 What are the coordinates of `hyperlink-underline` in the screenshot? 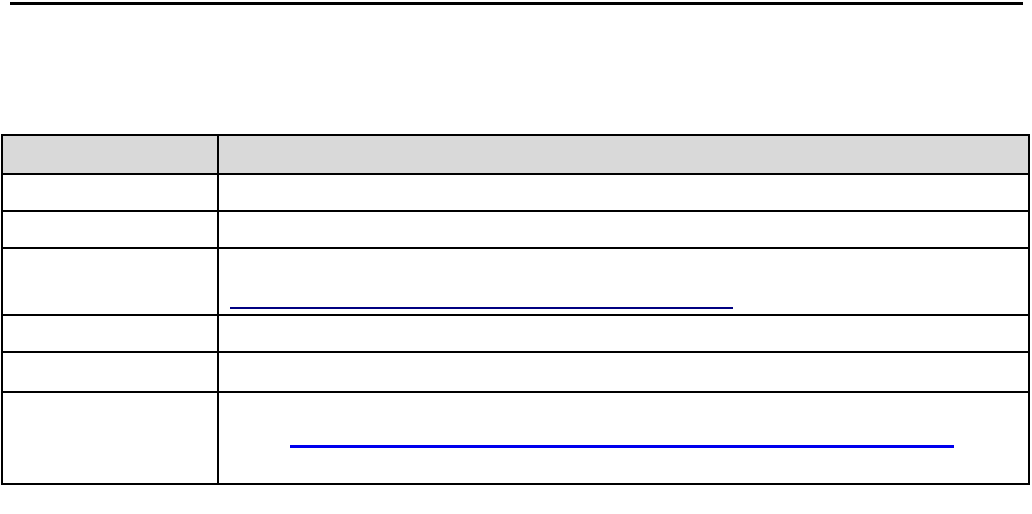 It's located at (622, 446).